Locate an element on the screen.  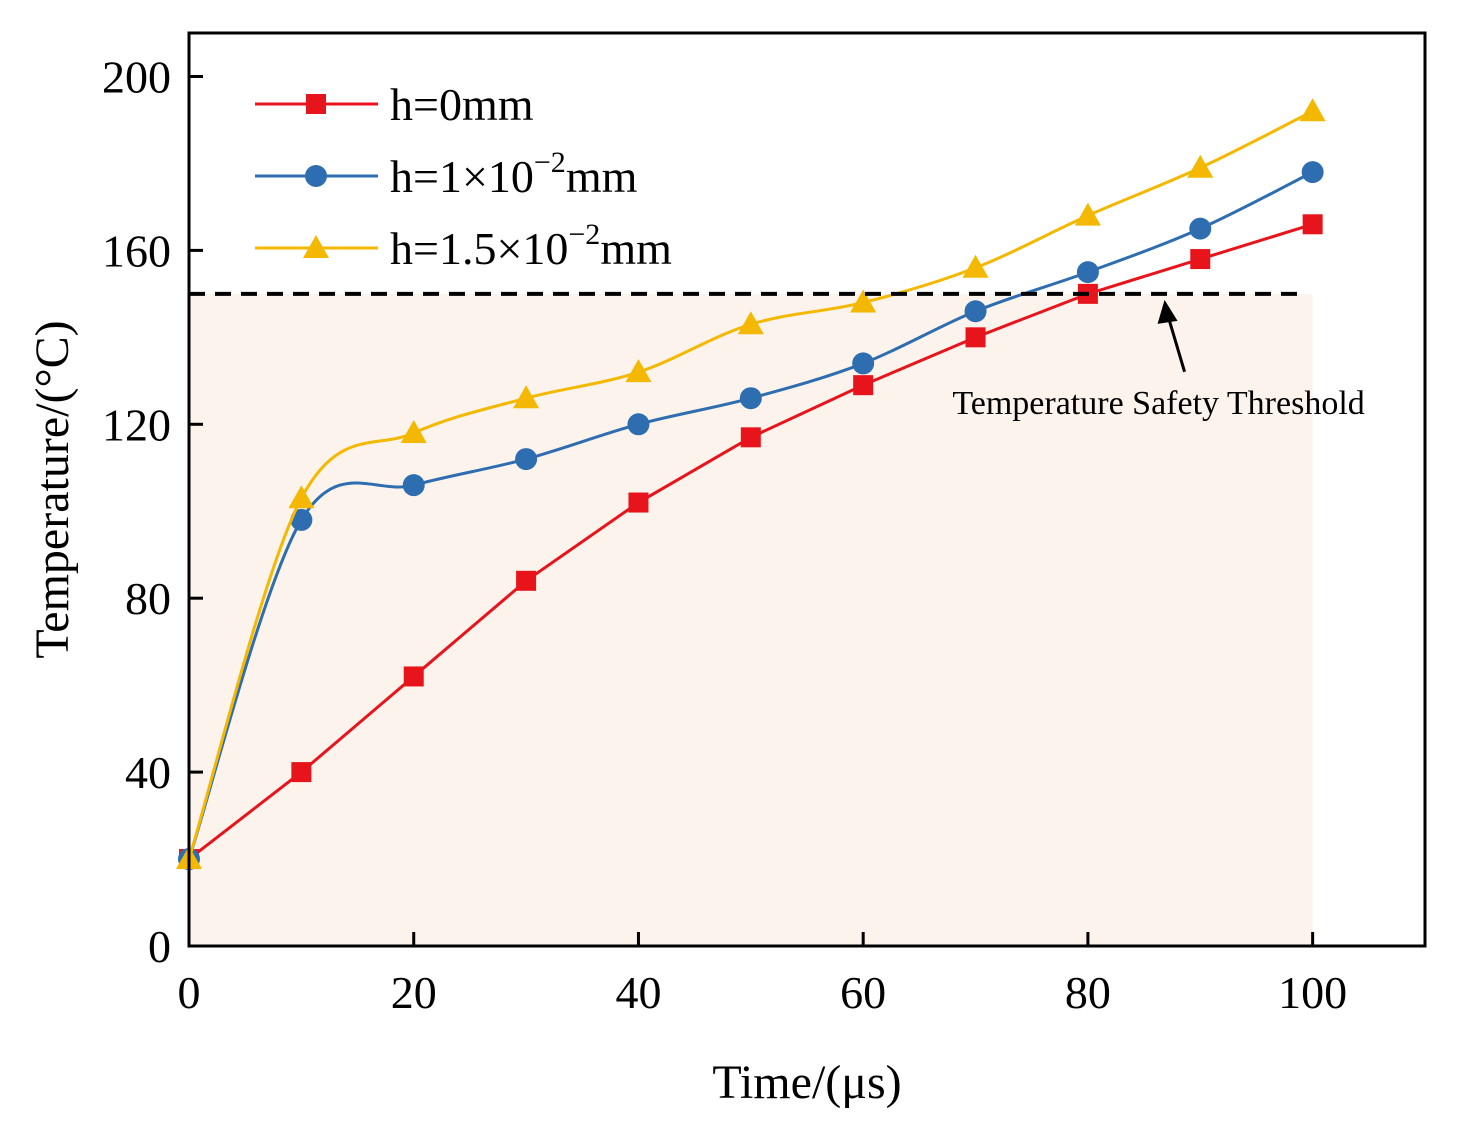
y-axis-ticks: 0 40 80 120 160 200 is located at coordinates (152, 511).